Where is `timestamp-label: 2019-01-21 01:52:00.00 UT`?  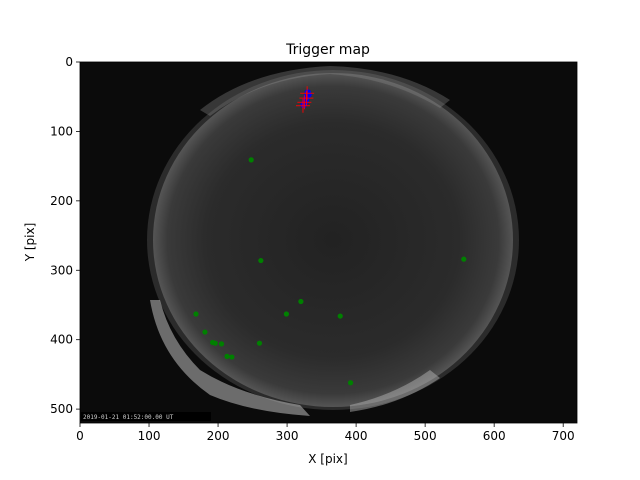
timestamp-label: 2019-01-21 01:52:00.00 UT is located at coordinates (128, 417).